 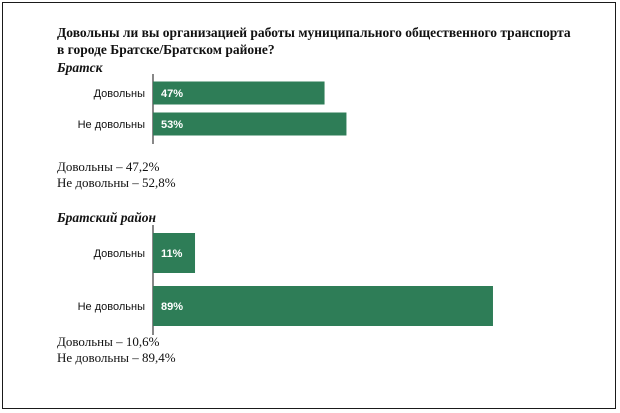 What do you see at coordinates (172, 94) in the screenshot?
I see `value-label-bratsk-0: 47%` at bounding box center [172, 94].